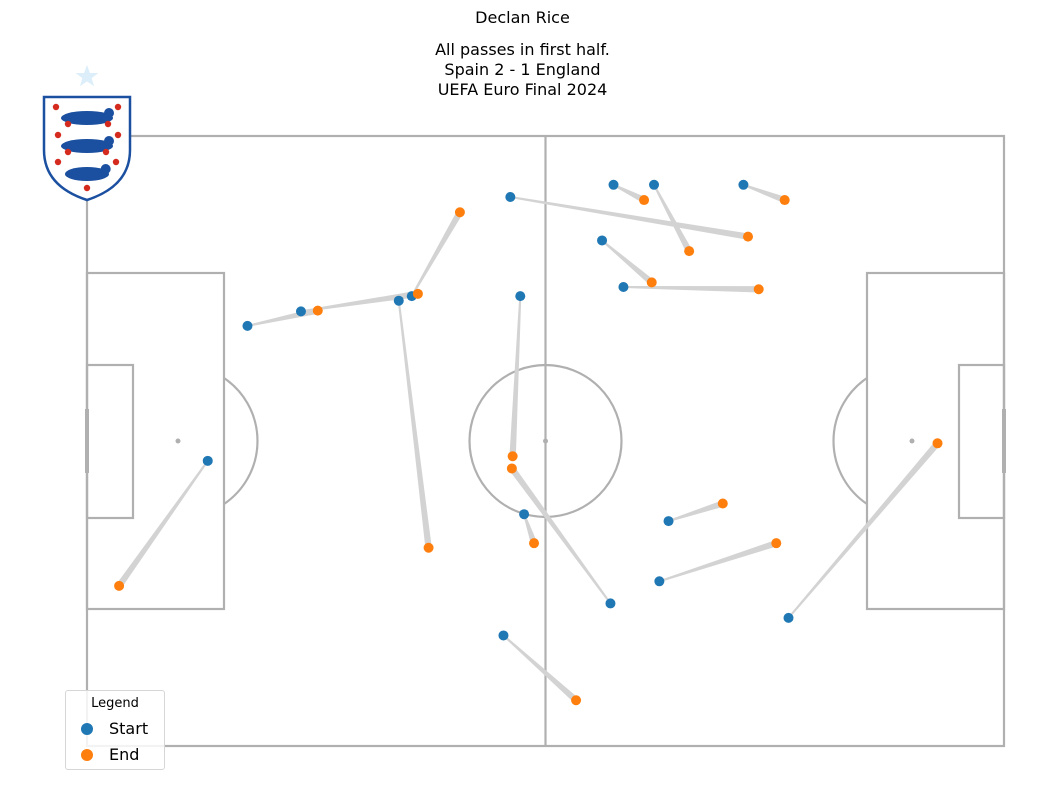  I want to click on subtitle-line-2: Spain 2 - 1 England, so click(522, 69).